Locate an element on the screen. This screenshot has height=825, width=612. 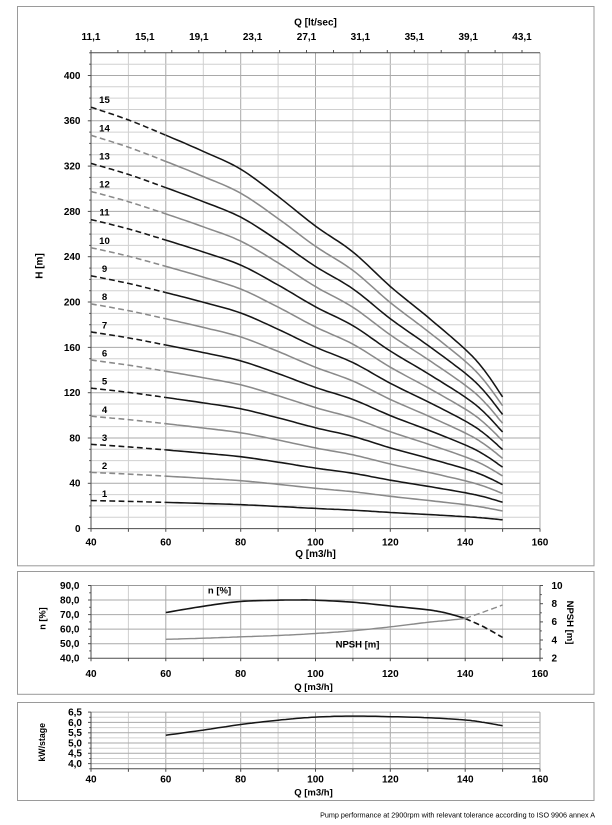
svg-text: Q [lt/sec] is located at coordinates (315, 23).